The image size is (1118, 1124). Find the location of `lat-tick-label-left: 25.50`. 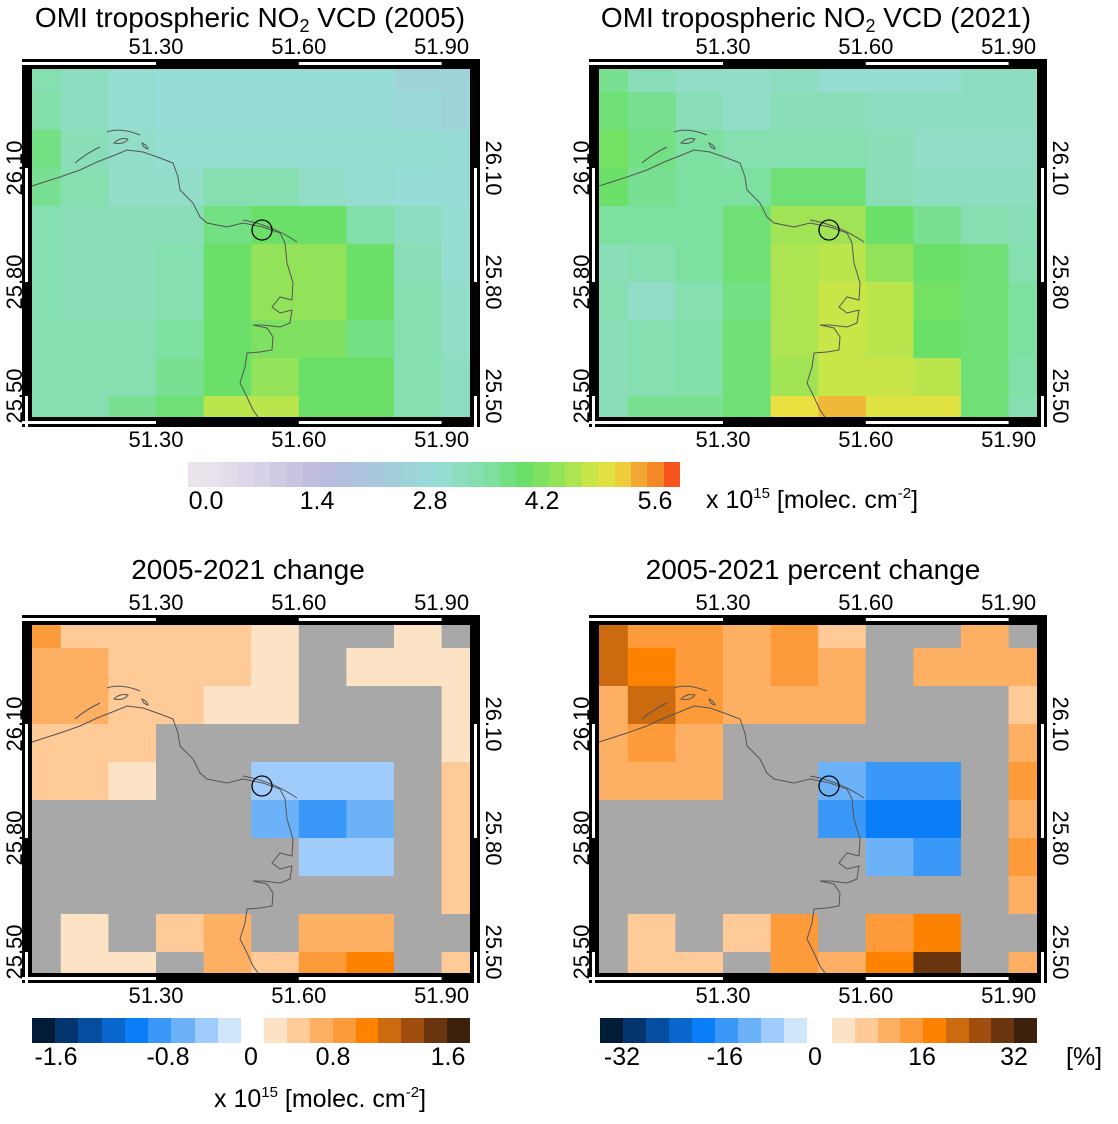

lat-tick-label-left: 25.50 is located at coordinates (581, 952).